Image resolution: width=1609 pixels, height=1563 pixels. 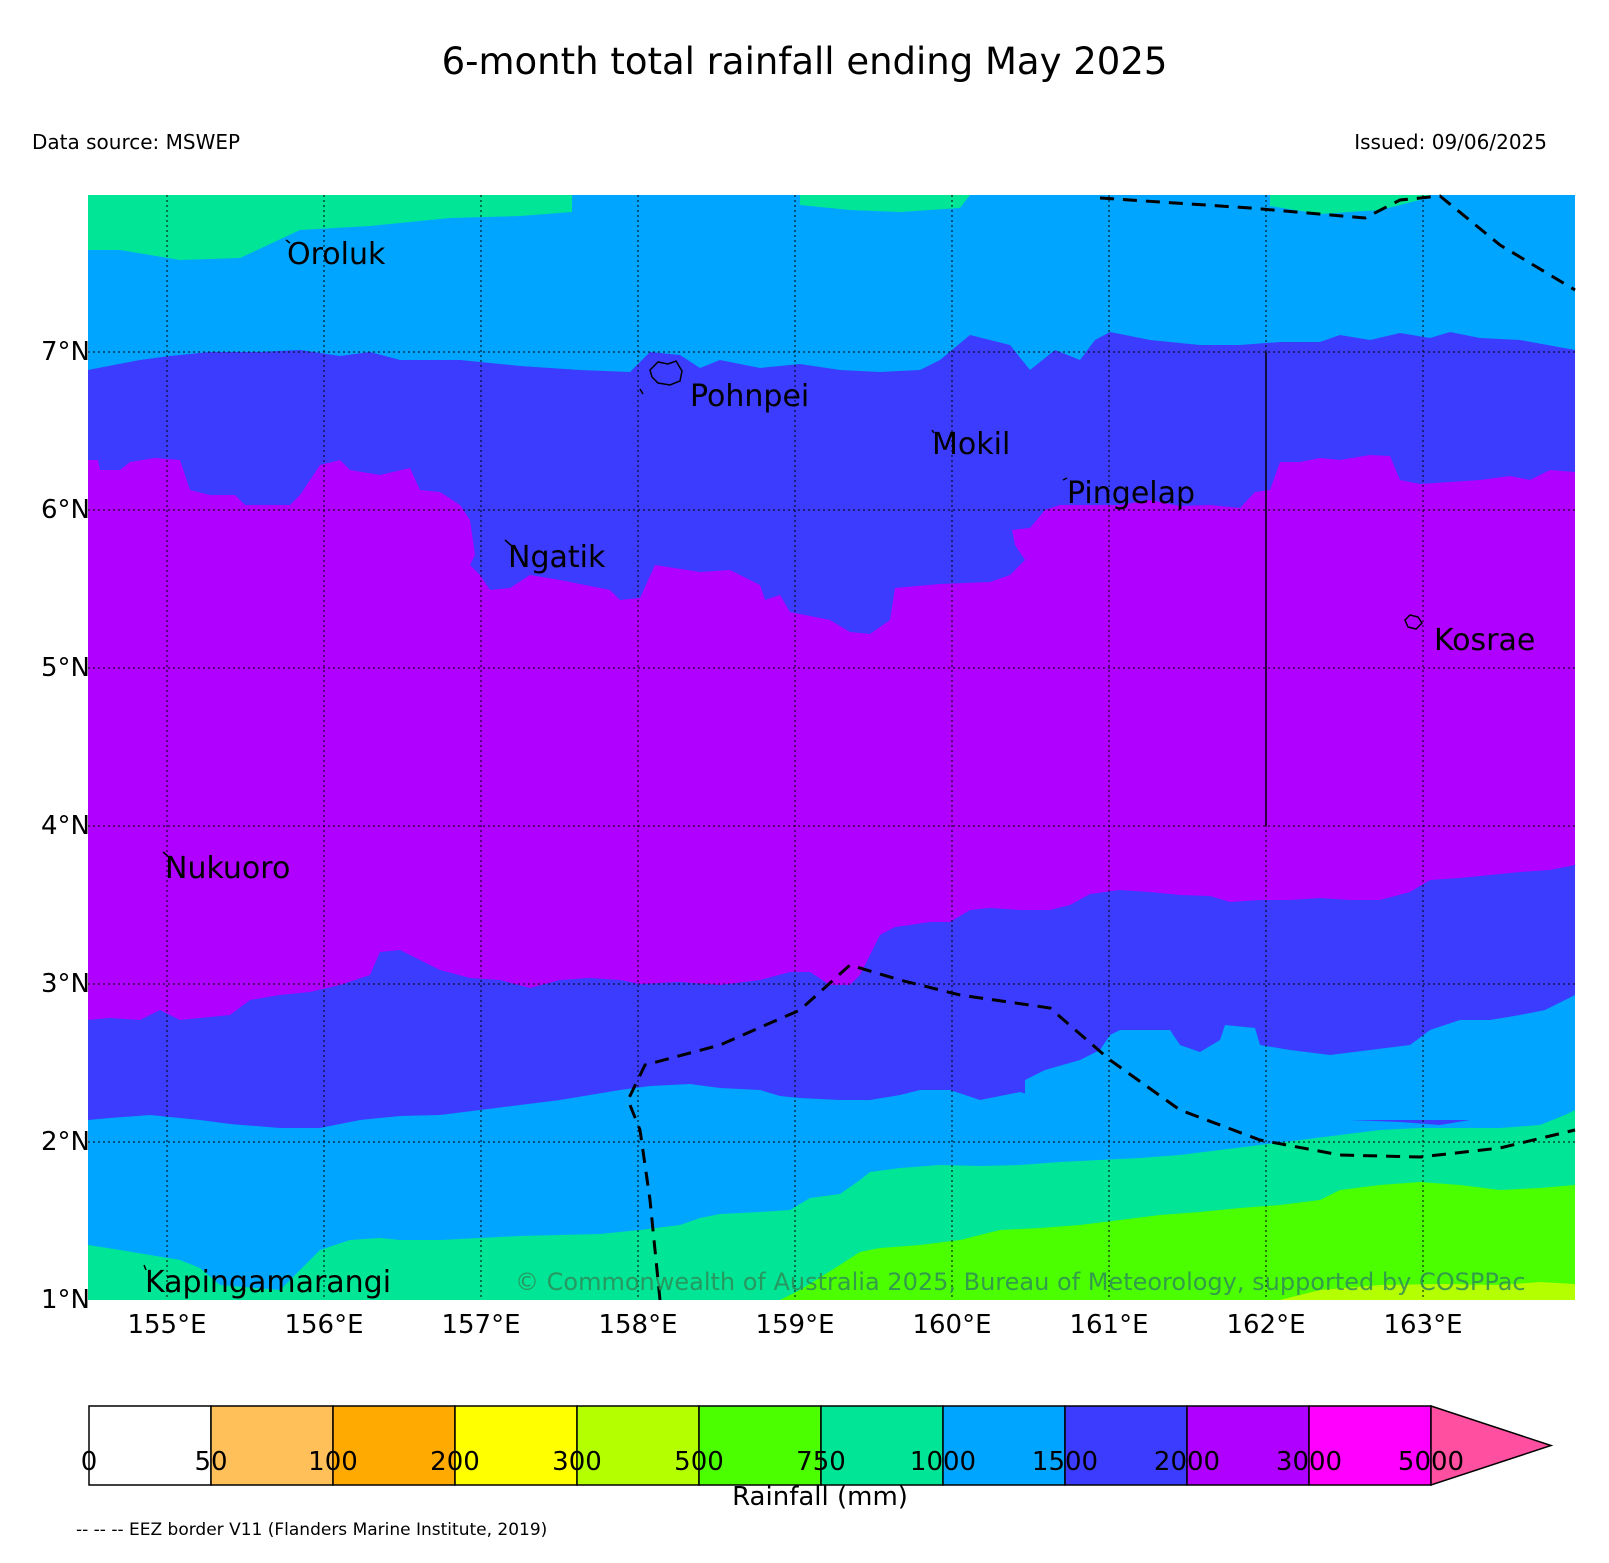 What do you see at coordinates (333, 1462) in the screenshot?
I see `colorbar-tick-label: 100` at bounding box center [333, 1462].